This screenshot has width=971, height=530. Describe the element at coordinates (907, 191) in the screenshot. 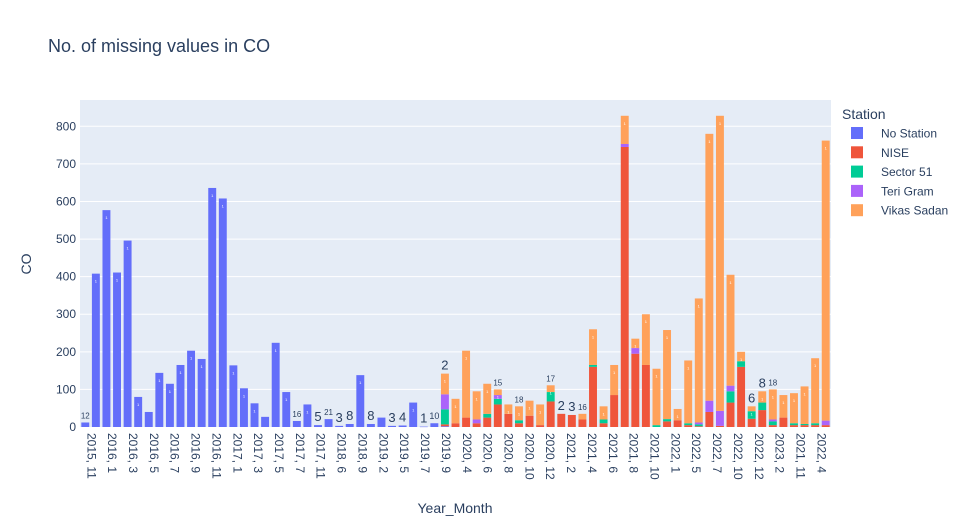

I see `legend-item: Teri Gram` at that location.